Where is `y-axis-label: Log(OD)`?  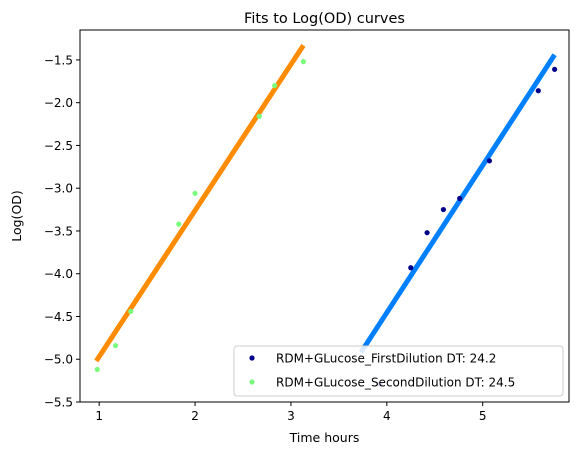 y-axis-label: Log(OD) is located at coordinates (16, 216).